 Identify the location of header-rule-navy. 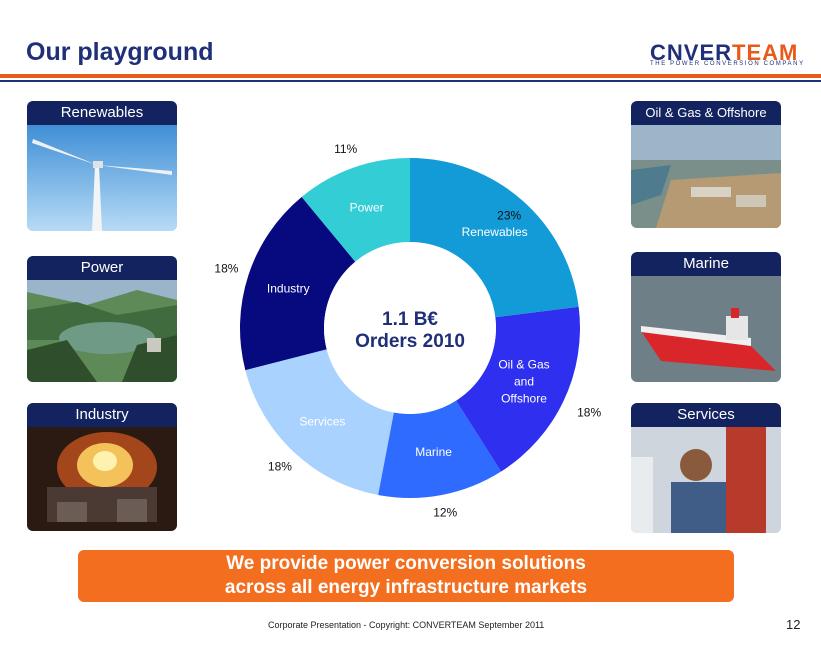
(410, 81).